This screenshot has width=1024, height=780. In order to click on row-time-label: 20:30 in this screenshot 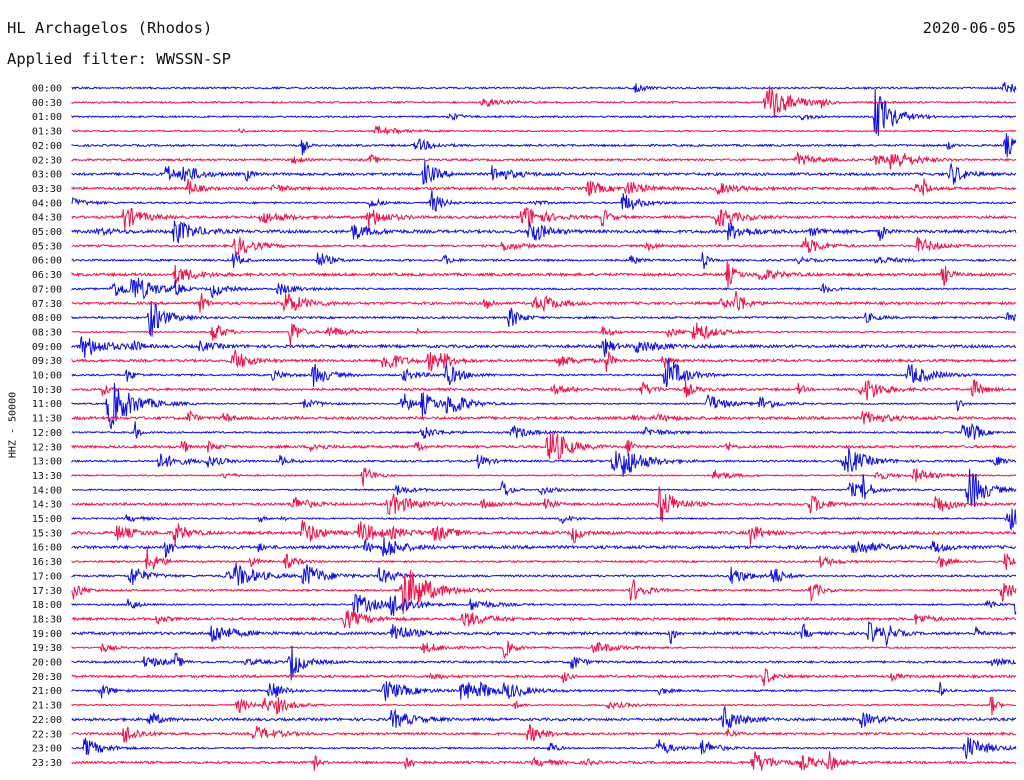, I will do `click(47, 677)`.